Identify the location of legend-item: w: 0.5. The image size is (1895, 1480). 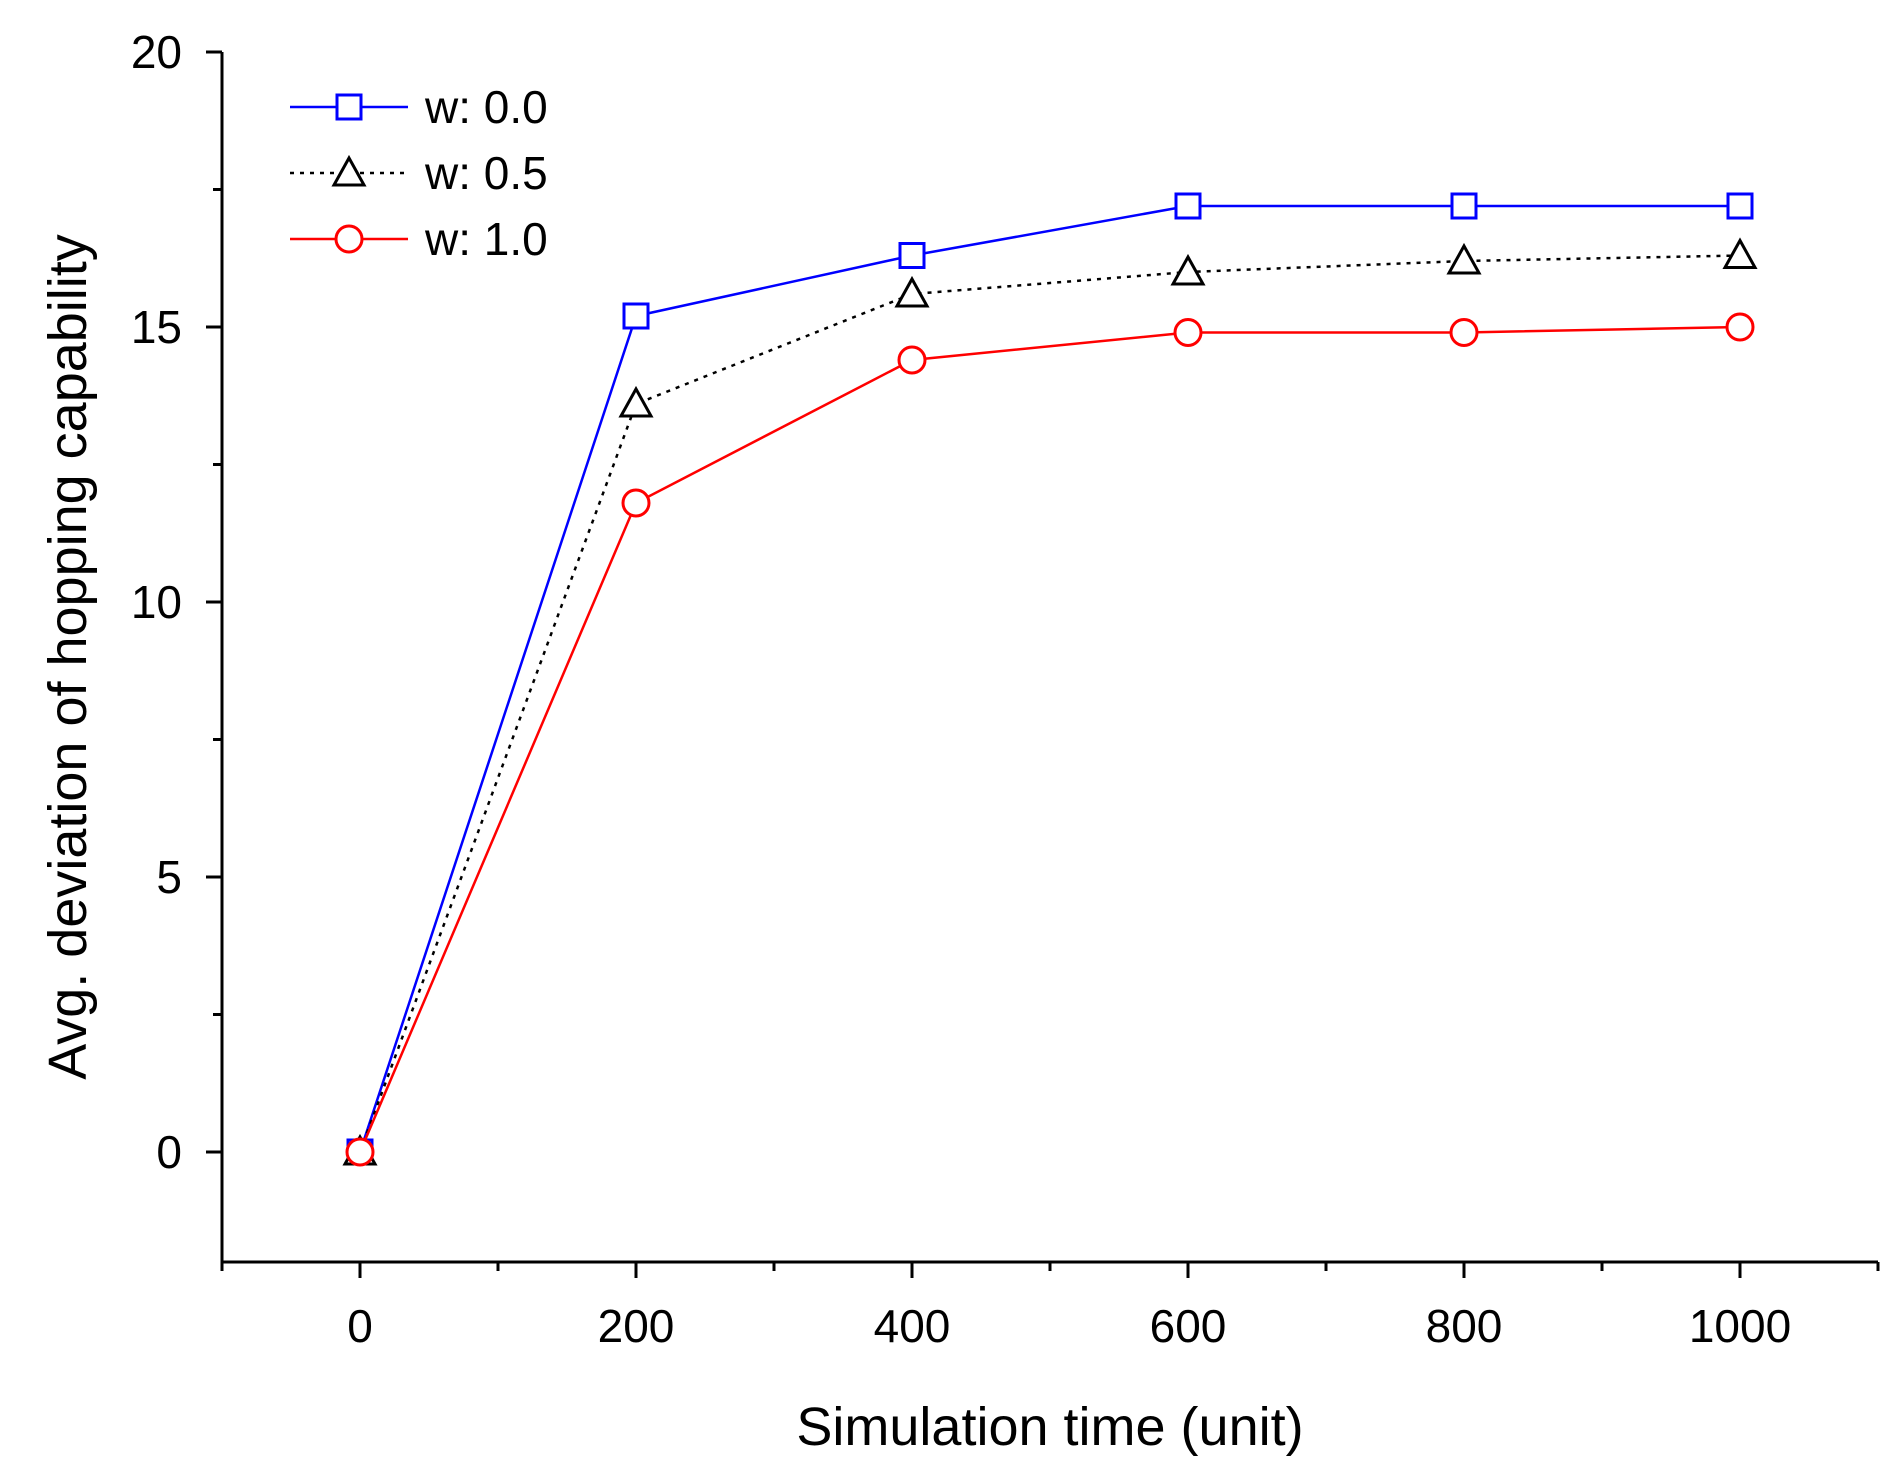
(419, 173).